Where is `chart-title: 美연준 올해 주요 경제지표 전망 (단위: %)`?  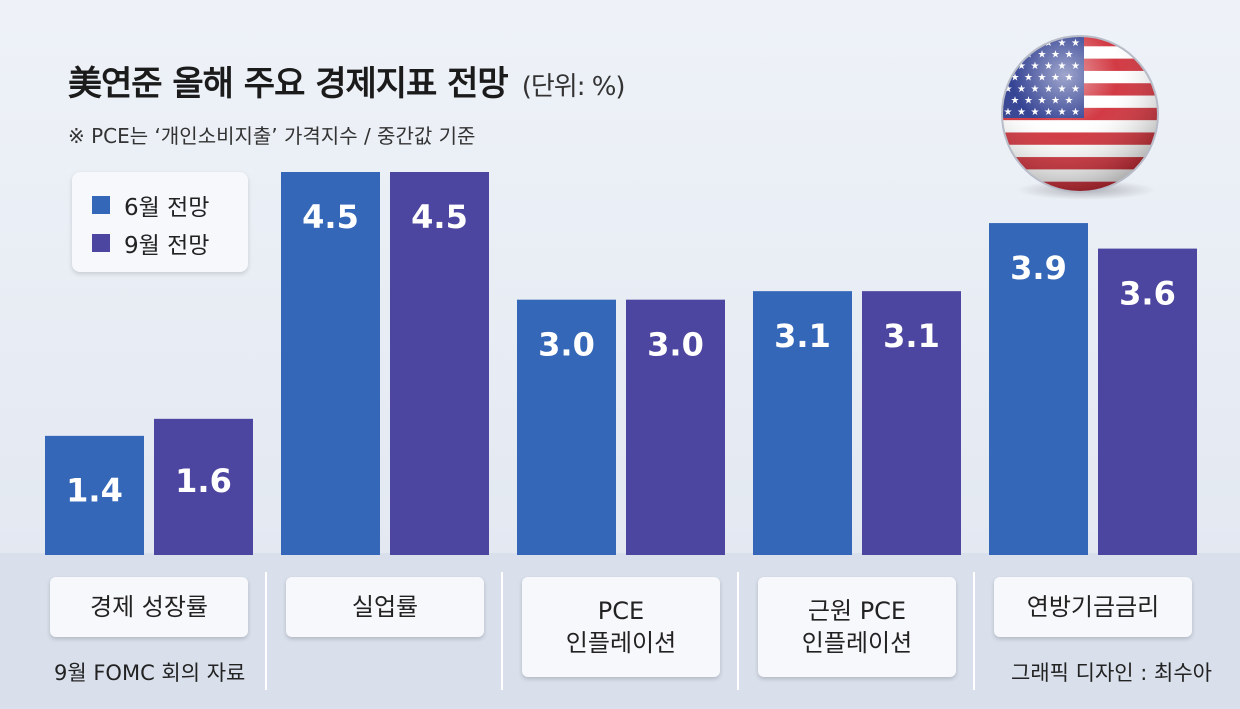 chart-title: 美연준 올해 주요 경제지표 전망 (단위: %) is located at coordinates (347, 80).